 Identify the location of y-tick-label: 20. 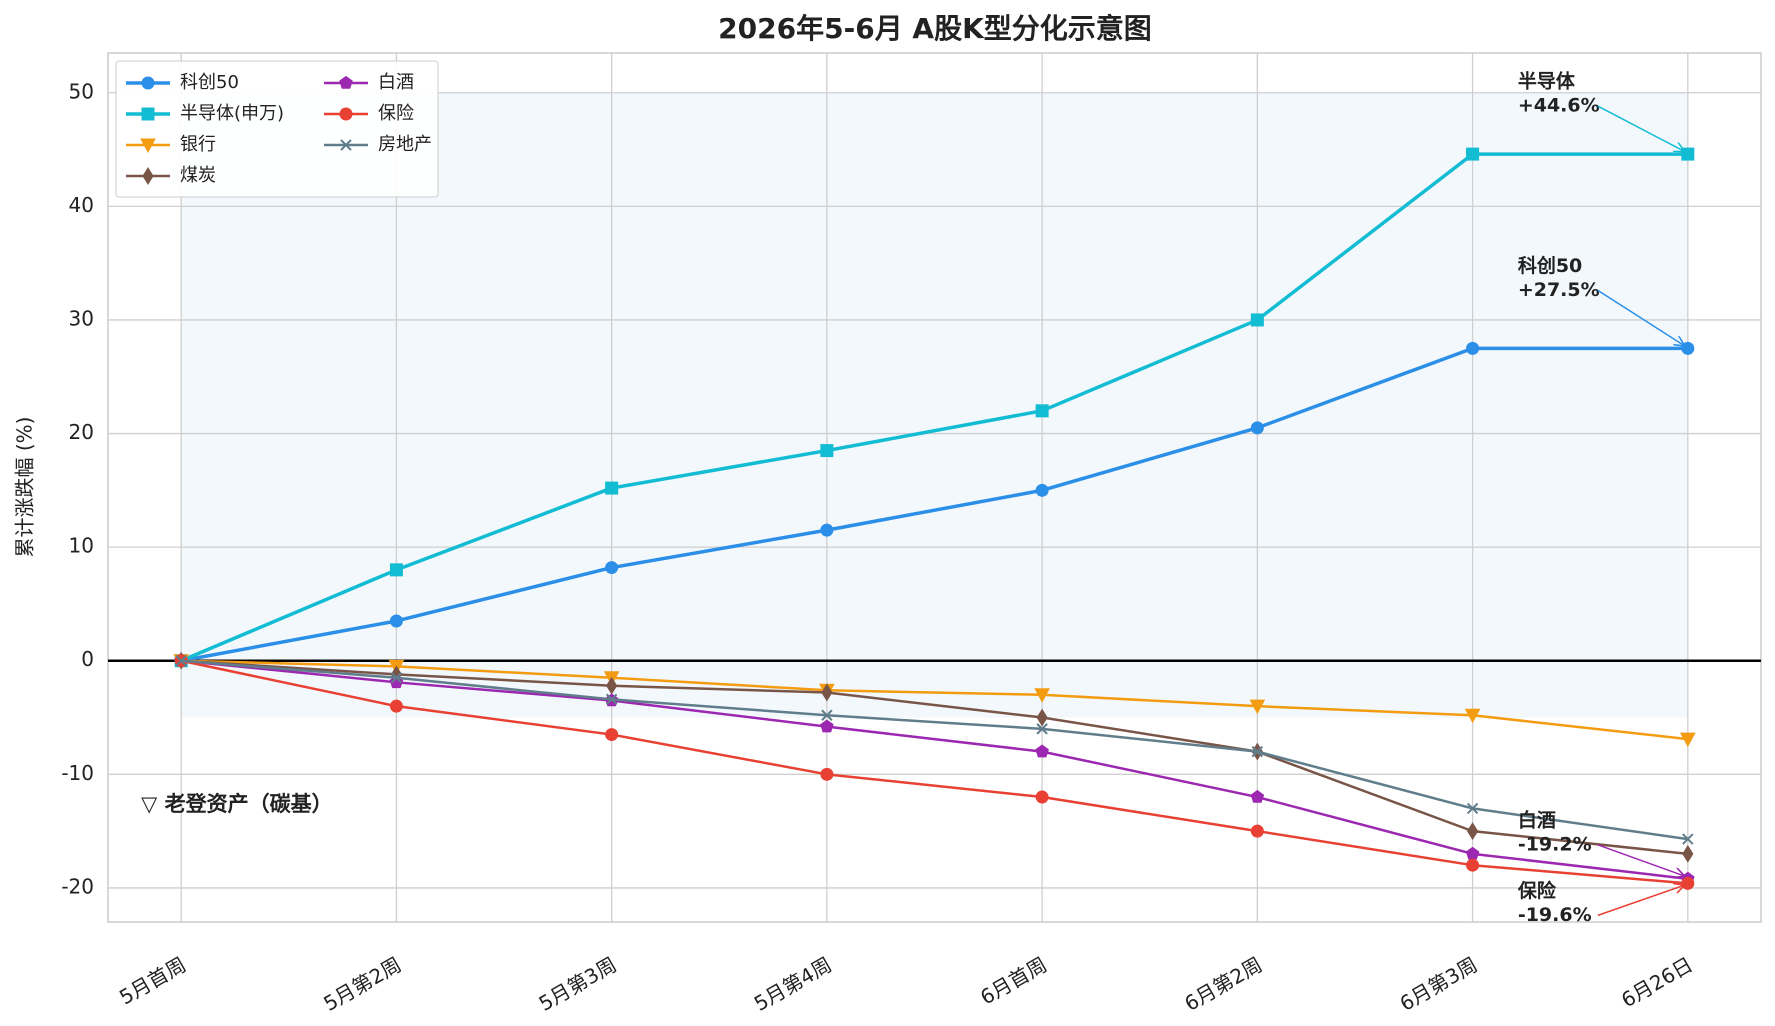
(81, 432).